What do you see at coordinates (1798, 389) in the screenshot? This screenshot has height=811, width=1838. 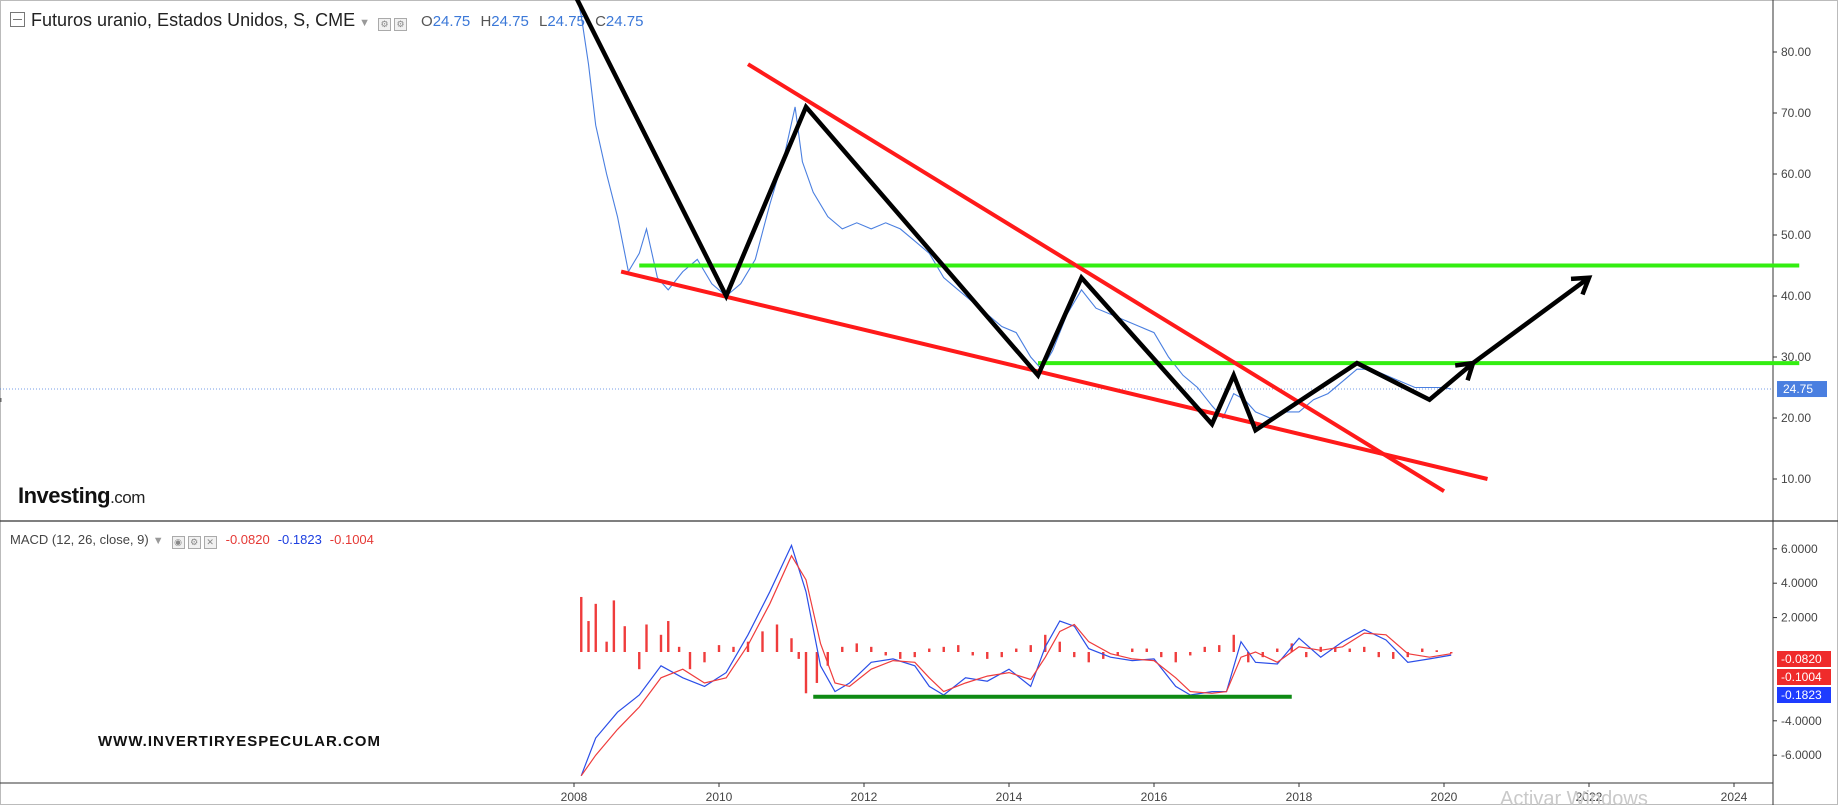 I see `current-price-tag-text: 24.75` at bounding box center [1798, 389].